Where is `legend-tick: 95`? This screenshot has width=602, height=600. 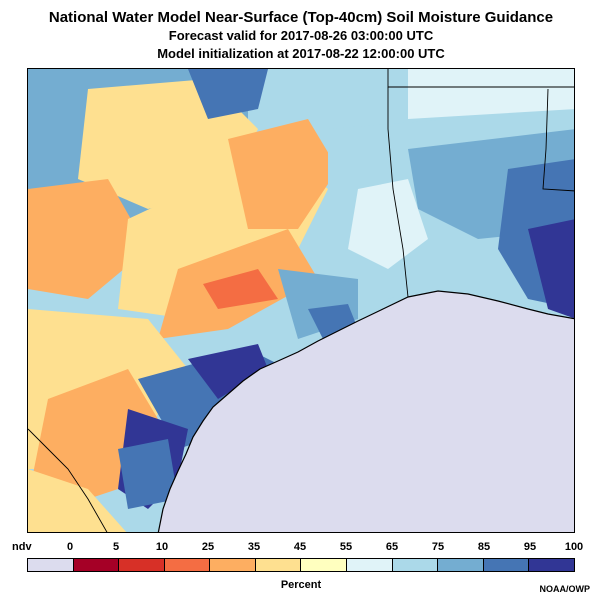 legend-tick: 95 is located at coordinates (530, 547).